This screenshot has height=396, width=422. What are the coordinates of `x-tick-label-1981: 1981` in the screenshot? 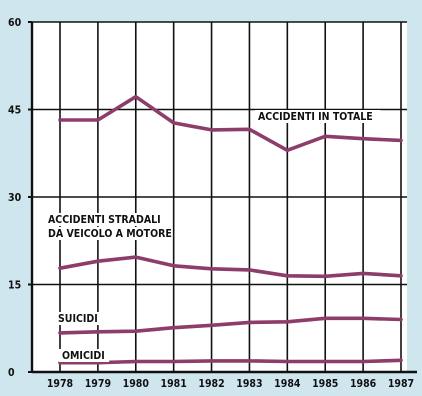 It's located at (174, 384).